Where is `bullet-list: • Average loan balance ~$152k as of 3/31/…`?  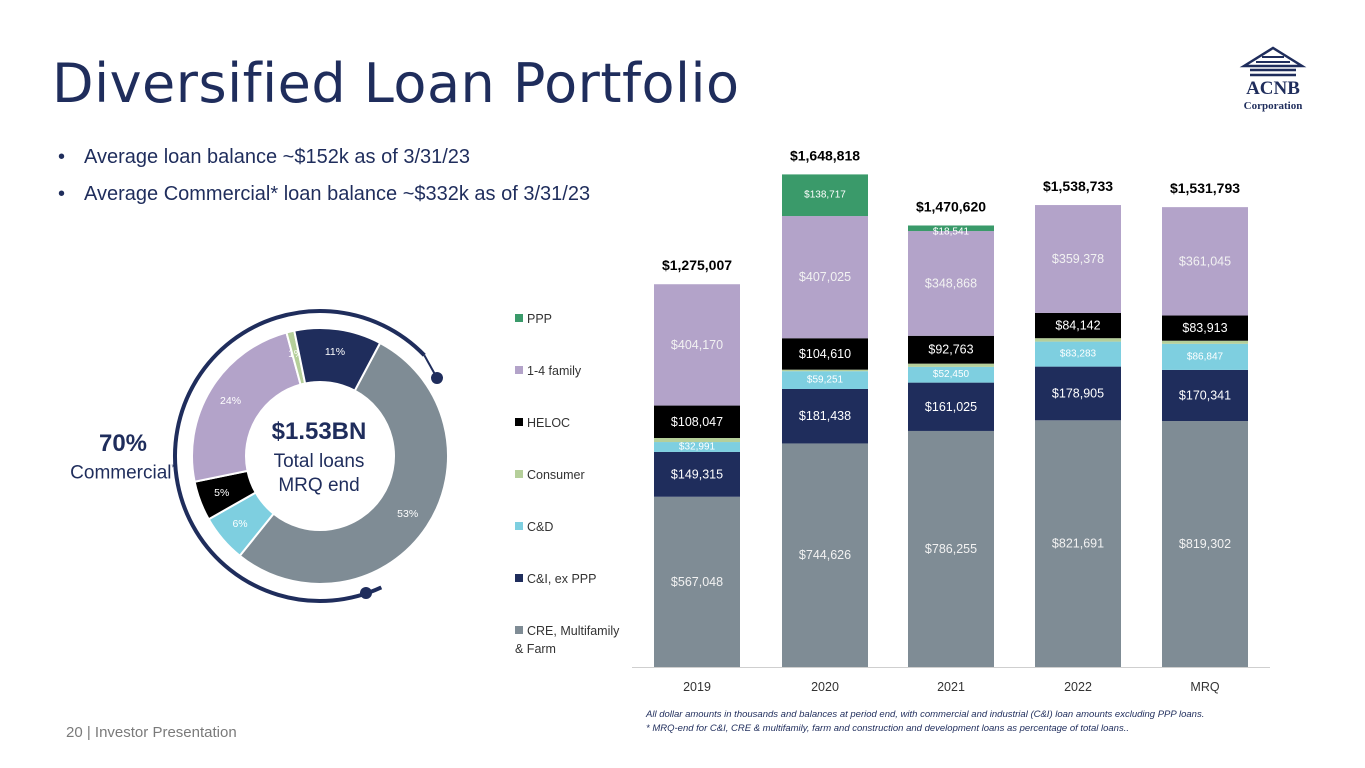
bullet-list: • Average loan balance ~$152k as of 3/31/… is located at coordinates (324, 179).